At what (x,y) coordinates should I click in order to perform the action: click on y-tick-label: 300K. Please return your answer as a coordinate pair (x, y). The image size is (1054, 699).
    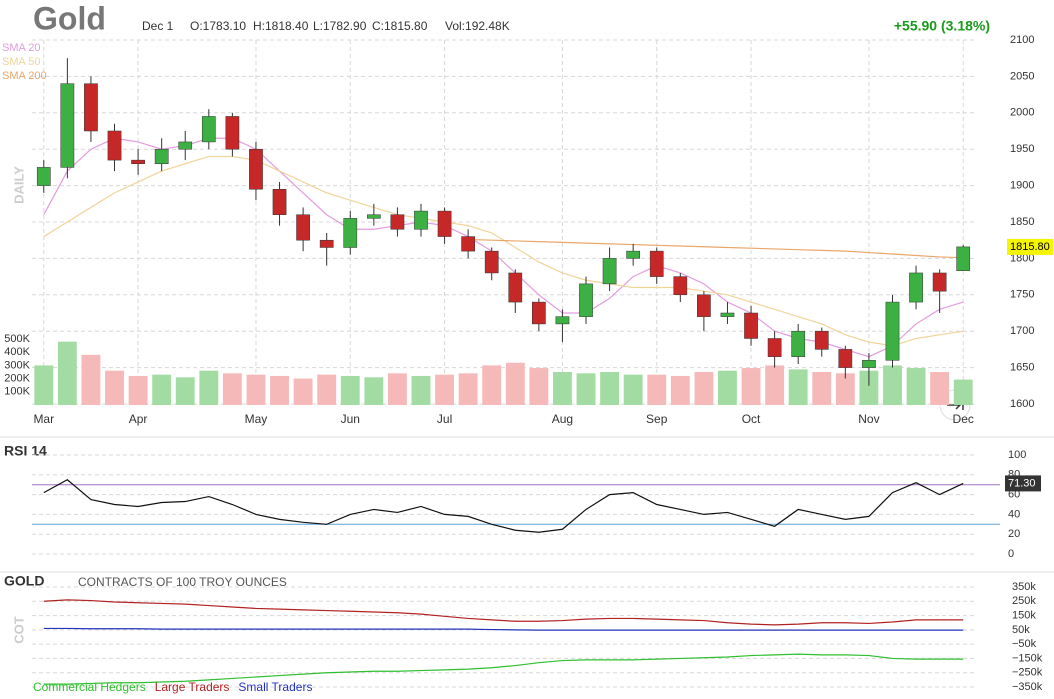
    Looking at the image, I should click on (17, 365).